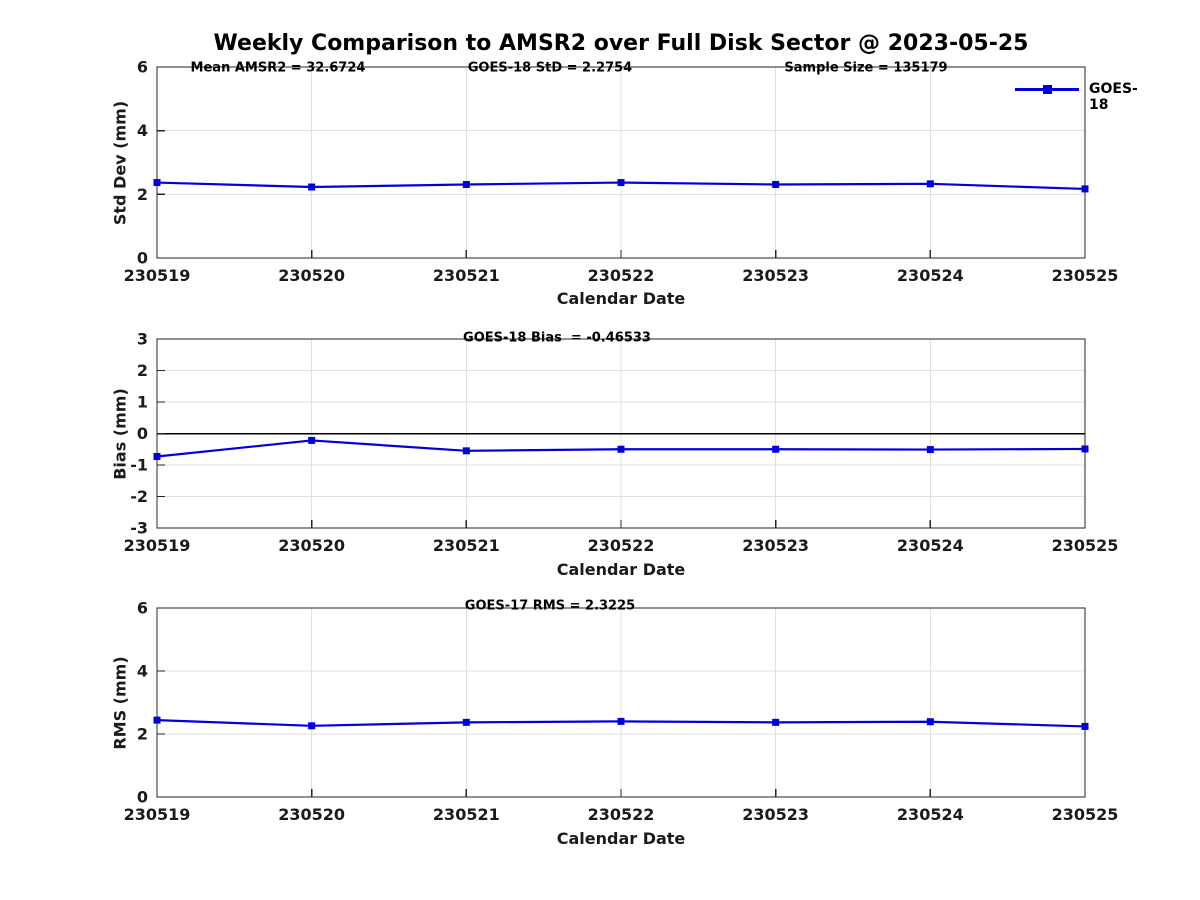 This screenshot has width=1200, height=900. Describe the element at coordinates (120, 703) in the screenshot. I see `ylabel-rms: RMS (mm)` at that location.